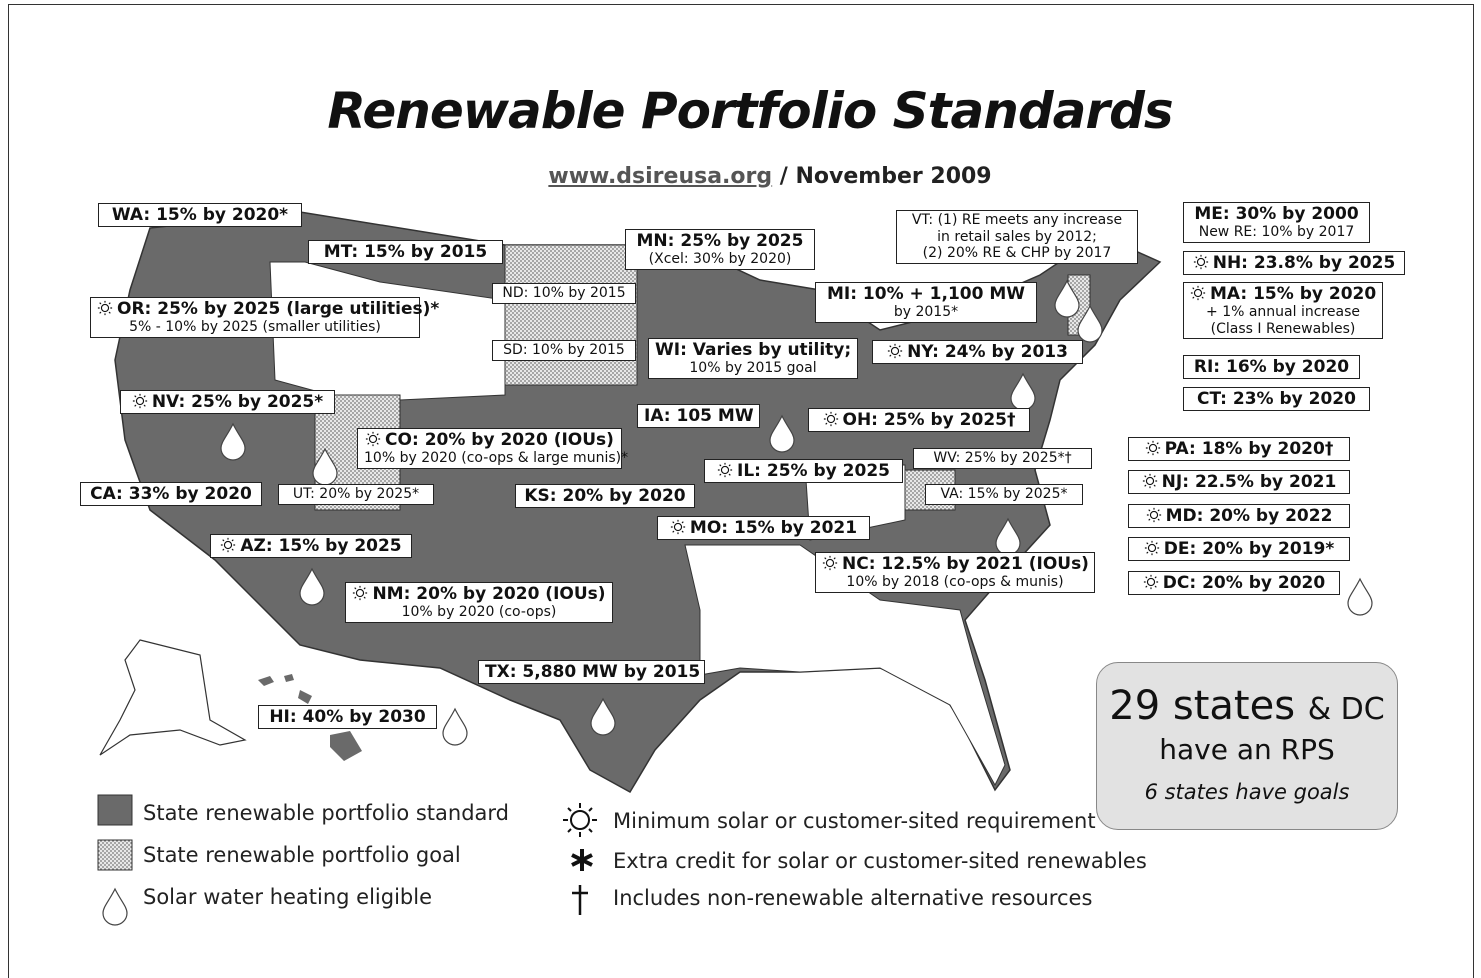 The height and width of the screenshot is (978, 1481). Describe the element at coordinates (1239, 549) in the screenshot. I see `state-label: DE: 20% by 2019*` at that location.